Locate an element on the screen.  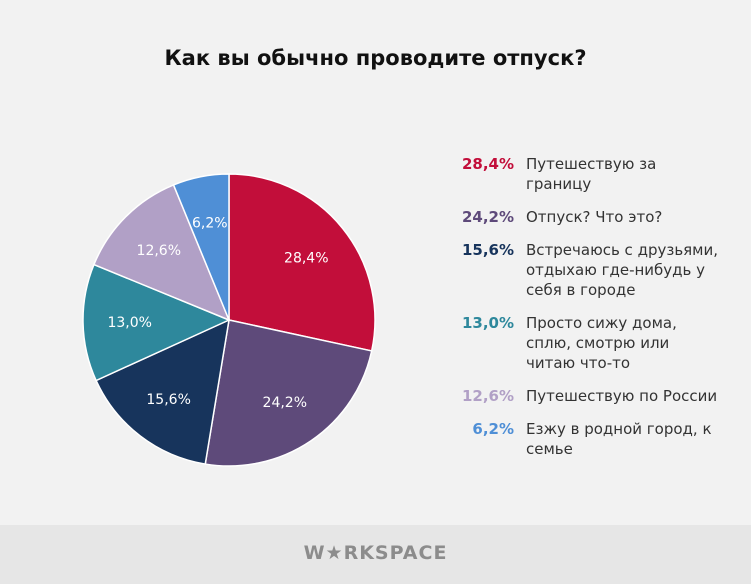
legend-item: 12,6% Путешествую по России is located at coordinates (597, 396).